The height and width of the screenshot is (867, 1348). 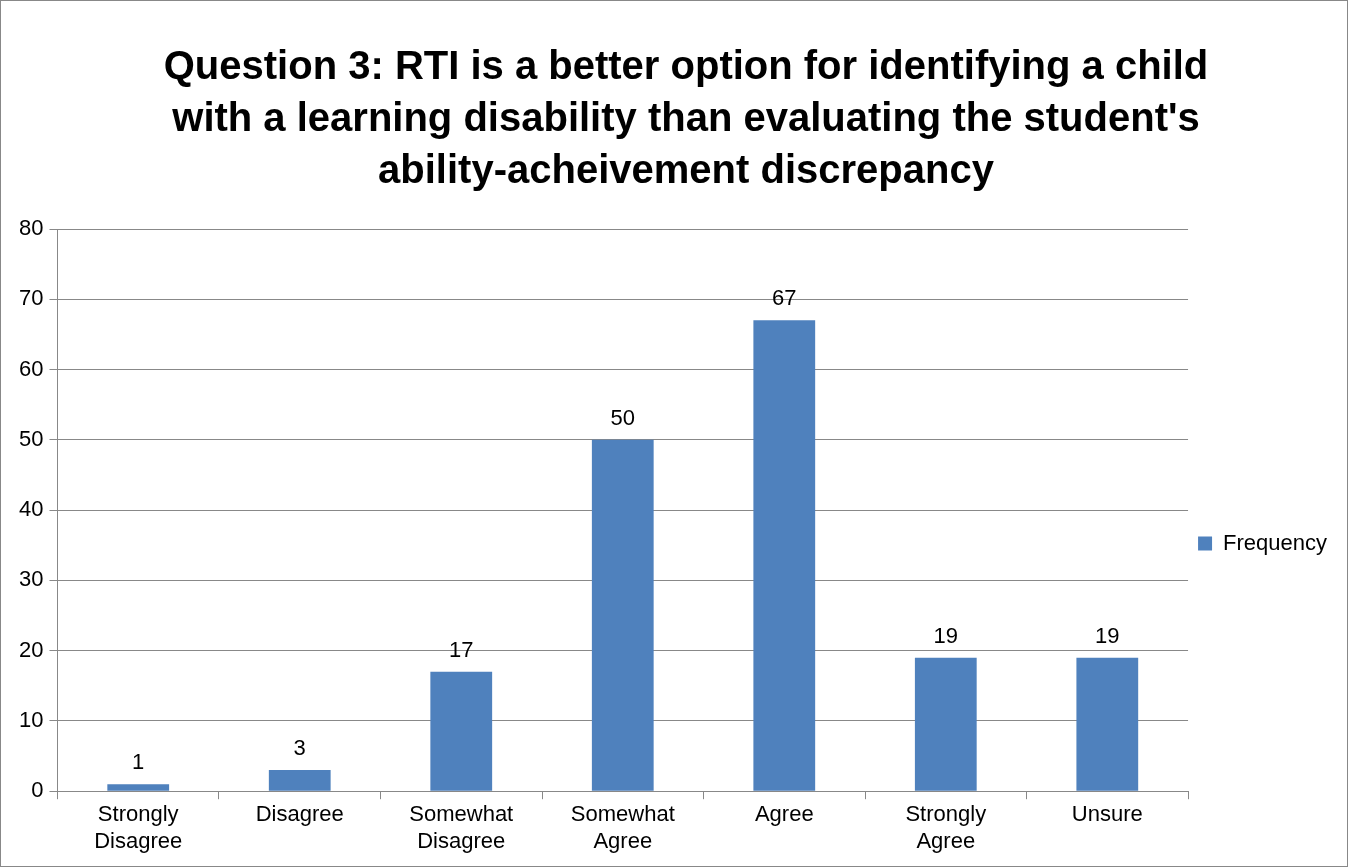 What do you see at coordinates (946, 827) in the screenshot?
I see `x-tick-label: Strongly Agree` at bounding box center [946, 827].